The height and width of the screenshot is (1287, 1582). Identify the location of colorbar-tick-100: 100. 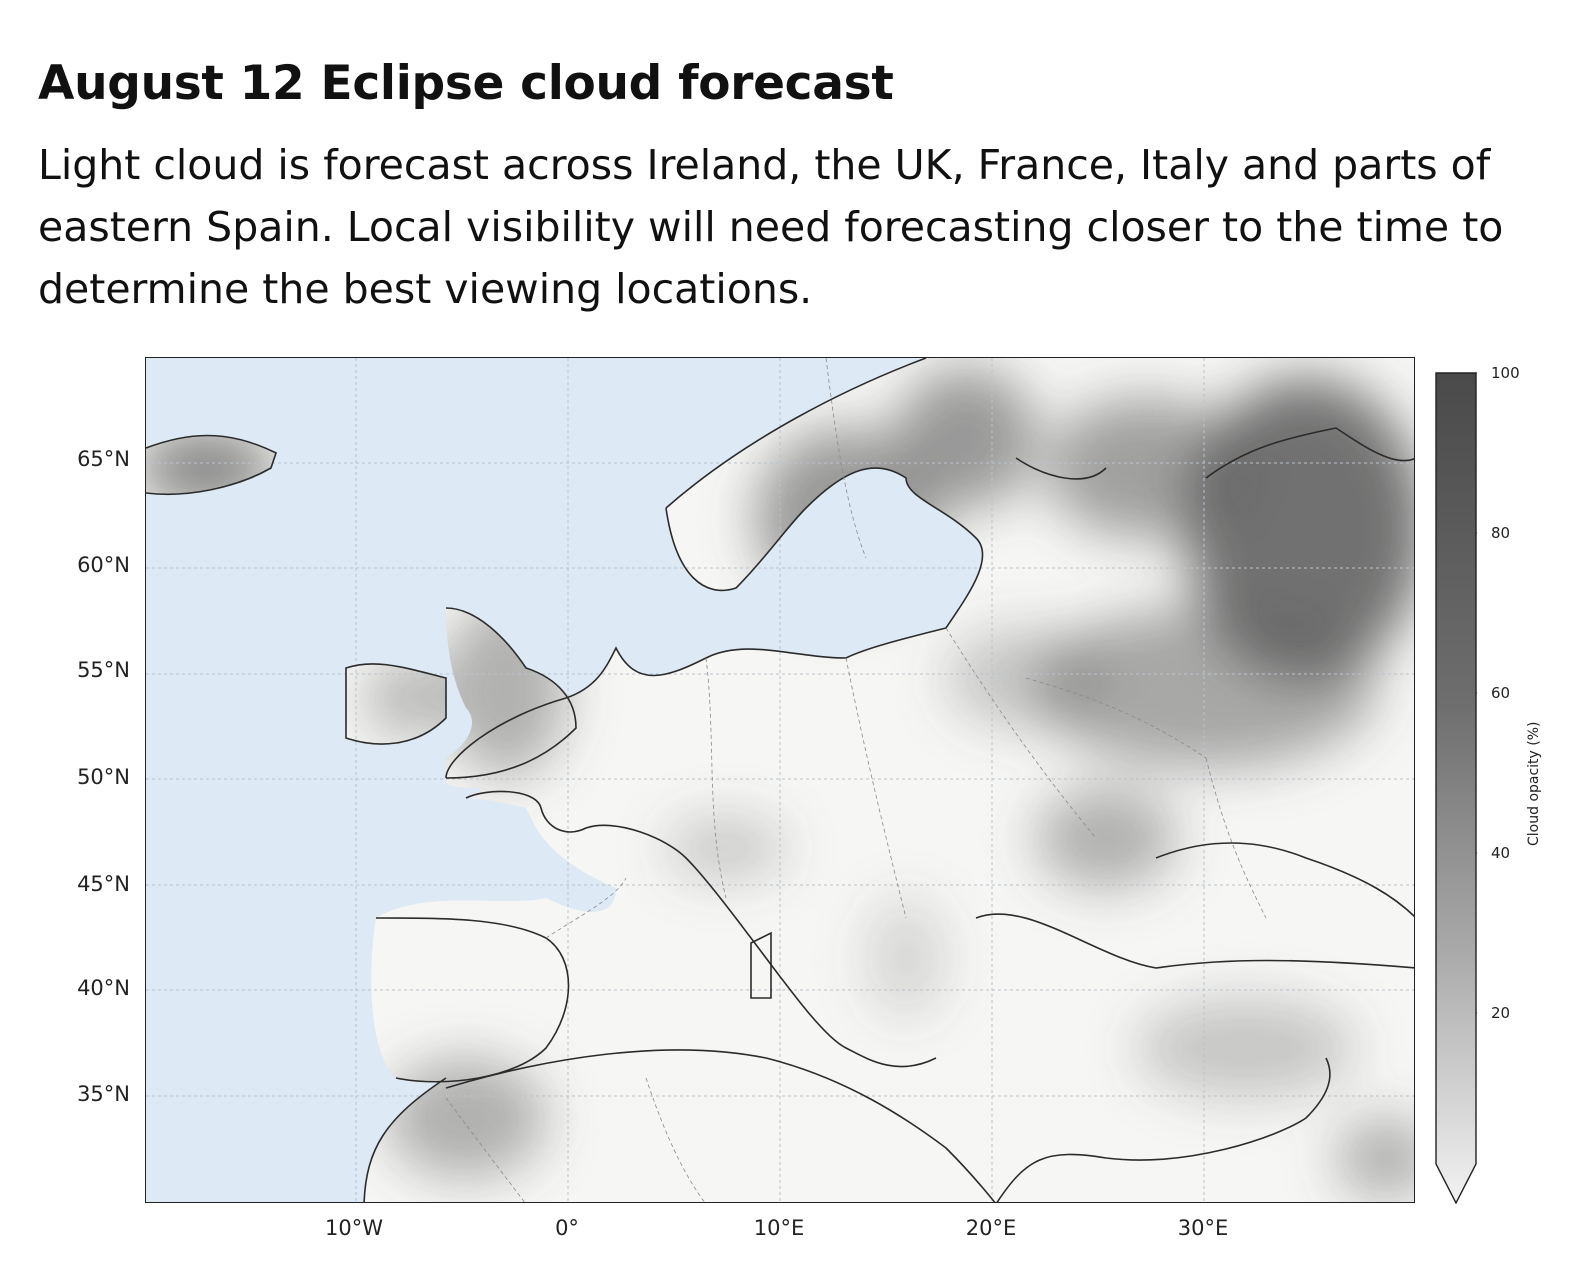
(1505, 373).